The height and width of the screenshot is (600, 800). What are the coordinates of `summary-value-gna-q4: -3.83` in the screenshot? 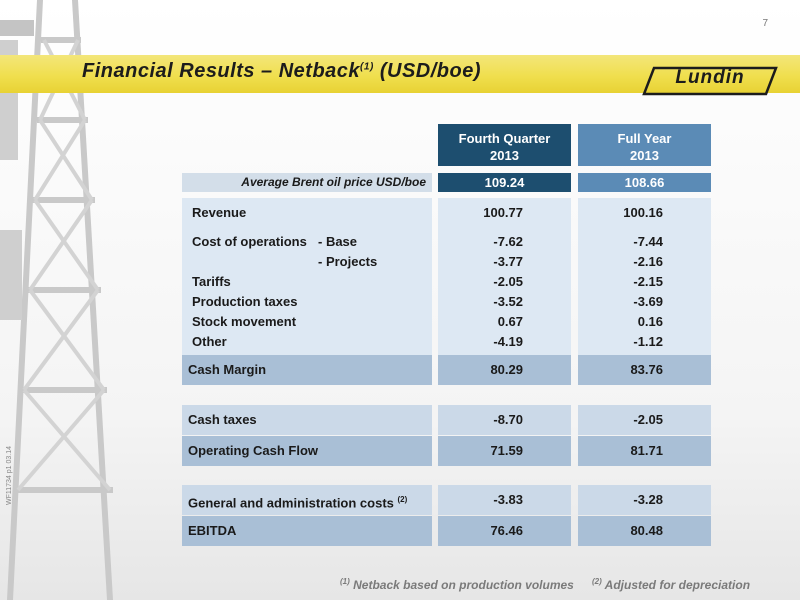 It's located at (508, 499).